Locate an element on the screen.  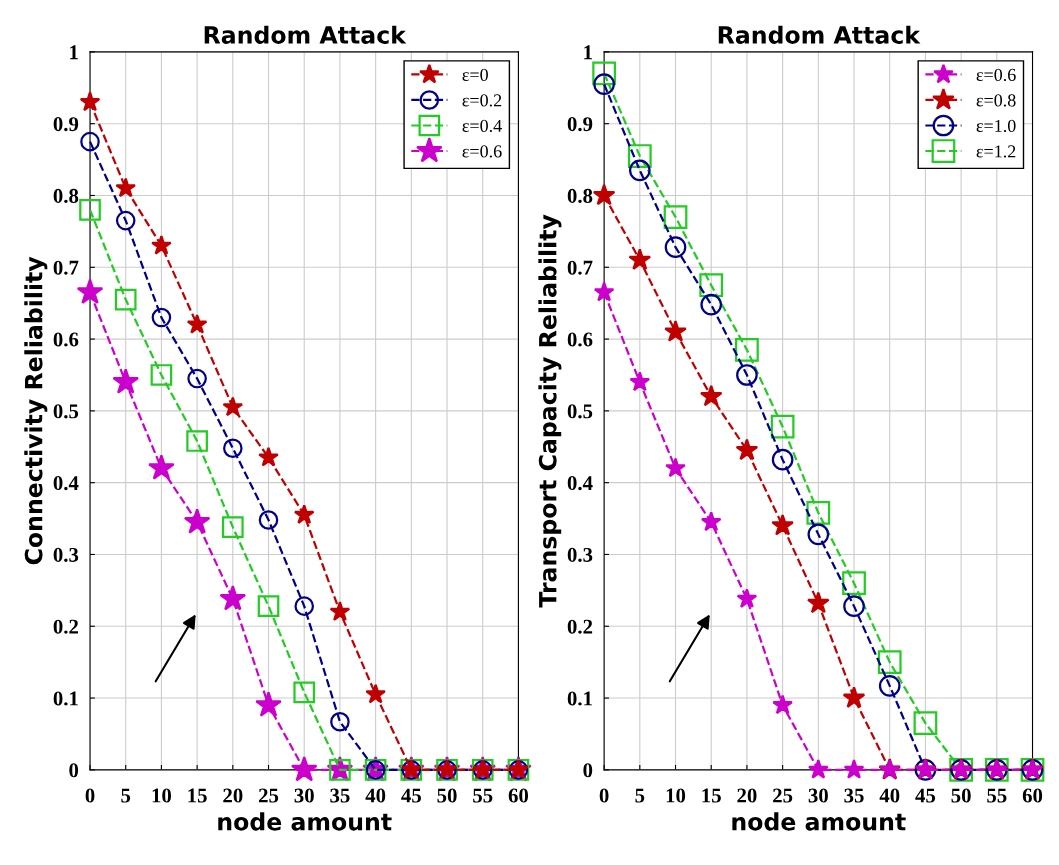
legend-label: ε=0 is located at coordinates (475, 74).